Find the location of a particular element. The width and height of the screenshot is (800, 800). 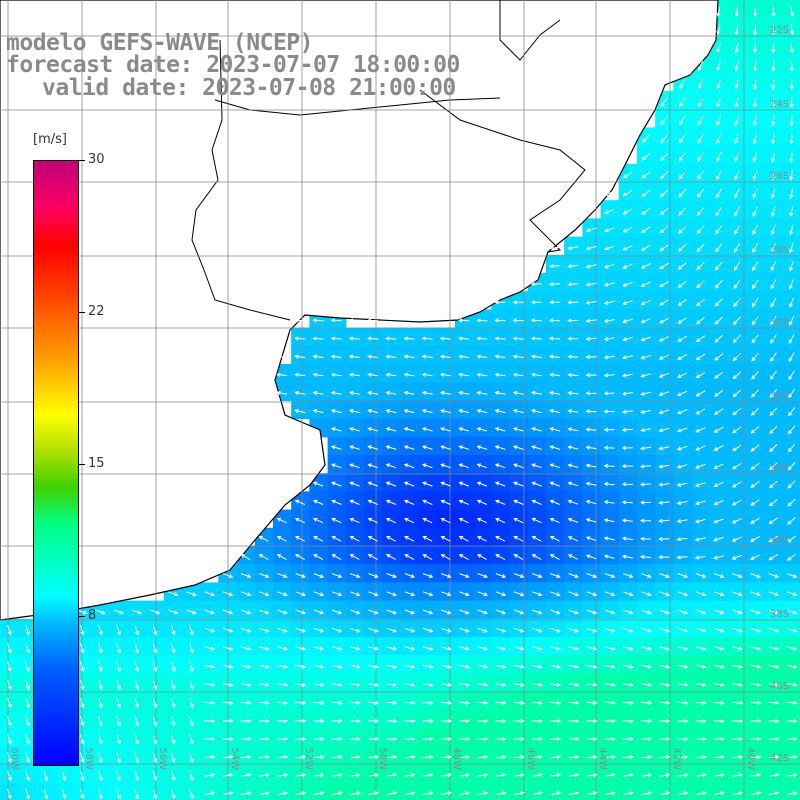

colorbar-tick is located at coordinates (82, 464).